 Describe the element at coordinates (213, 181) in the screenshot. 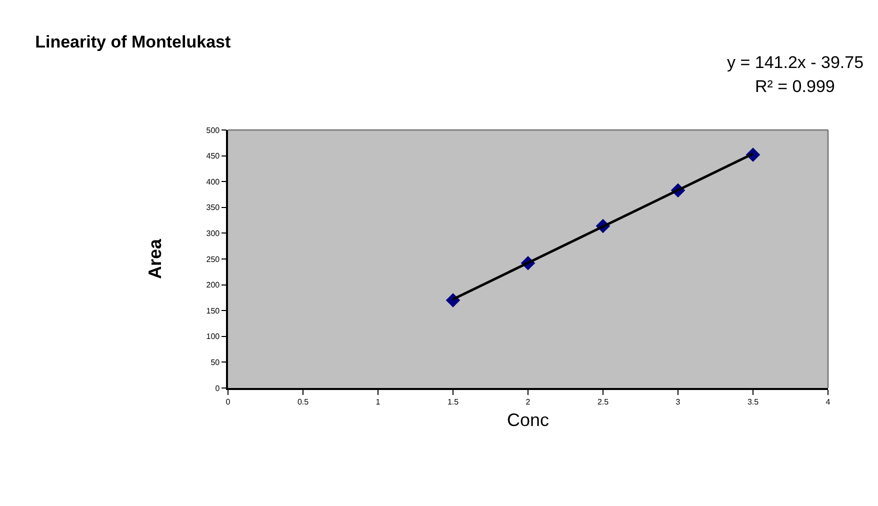

I see `y-tick-label: 400` at that location.